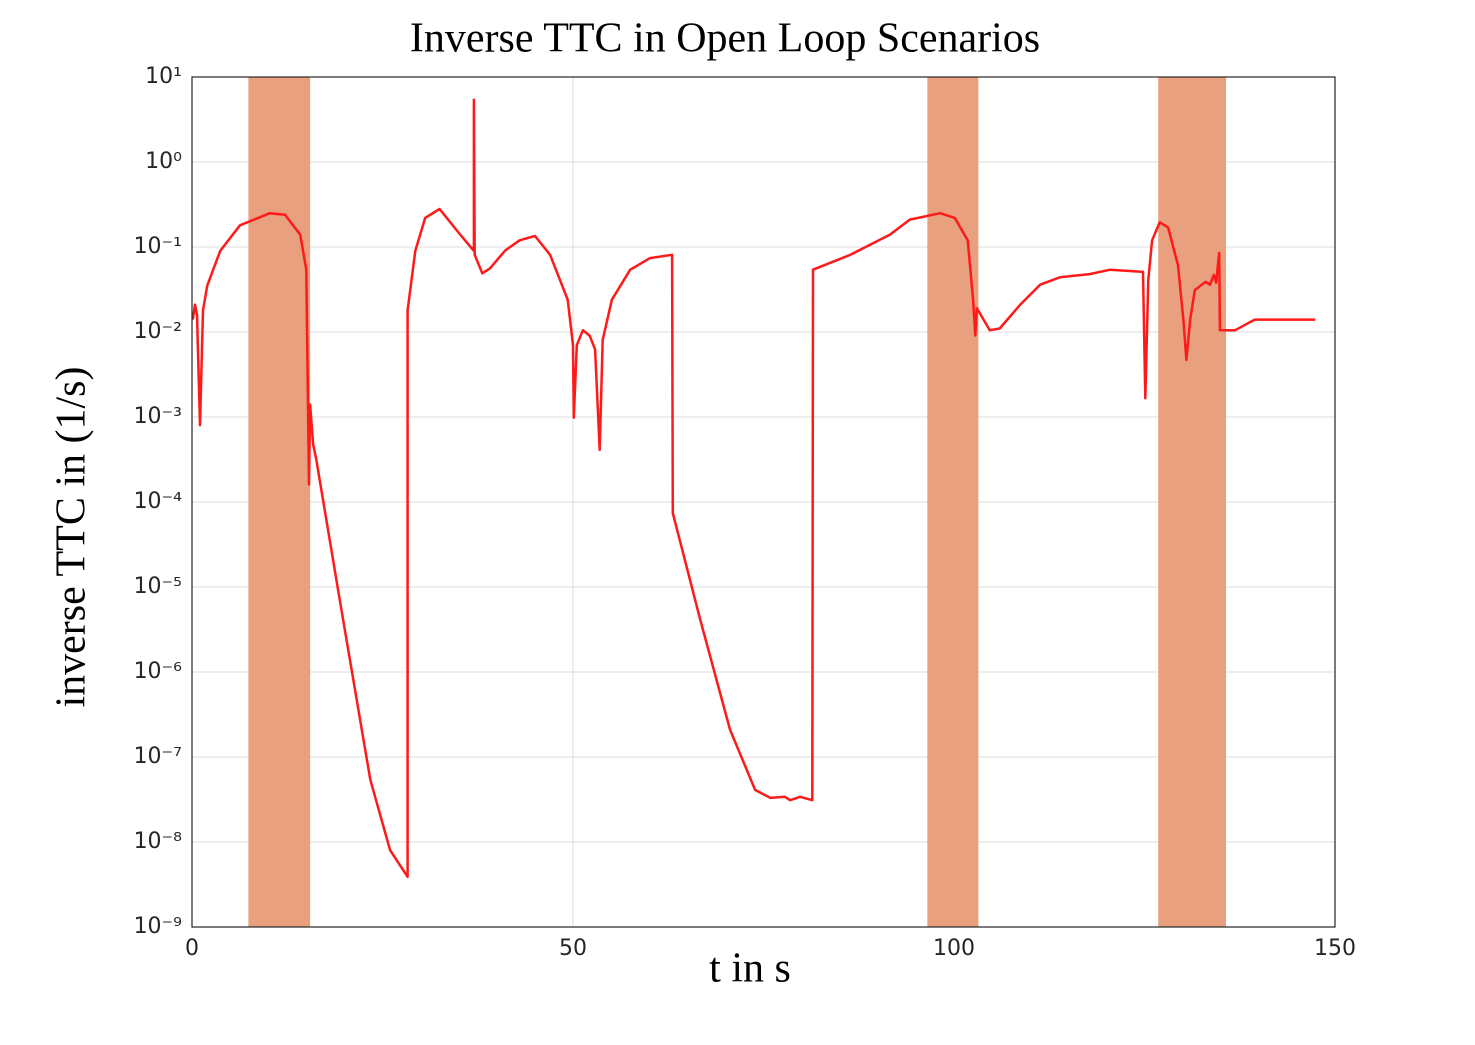 This screenshot has height=1045, width=1475. Describe the element at coordinates (954, 948) in the screenshot. I see `x-tick-label: 100` at that location.